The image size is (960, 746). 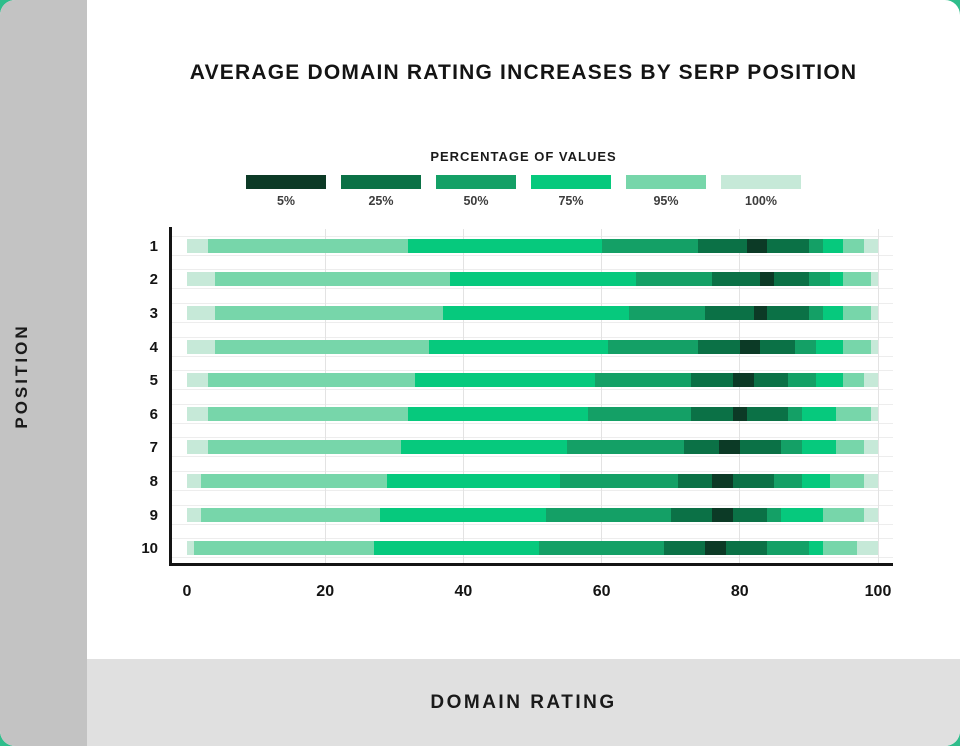 I want to click on legend-item: 50%, so click(x=476, y=191).